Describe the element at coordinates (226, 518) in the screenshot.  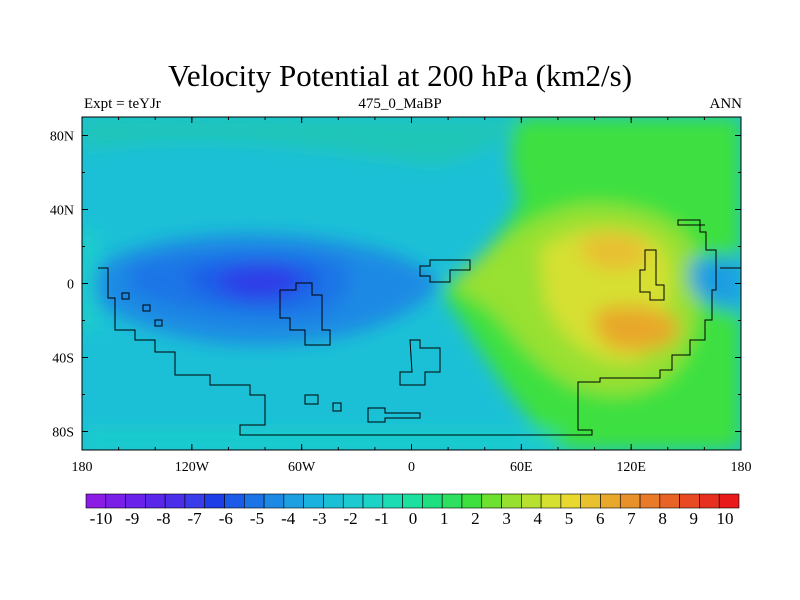
I see `colorbar-label: -6` at that location.